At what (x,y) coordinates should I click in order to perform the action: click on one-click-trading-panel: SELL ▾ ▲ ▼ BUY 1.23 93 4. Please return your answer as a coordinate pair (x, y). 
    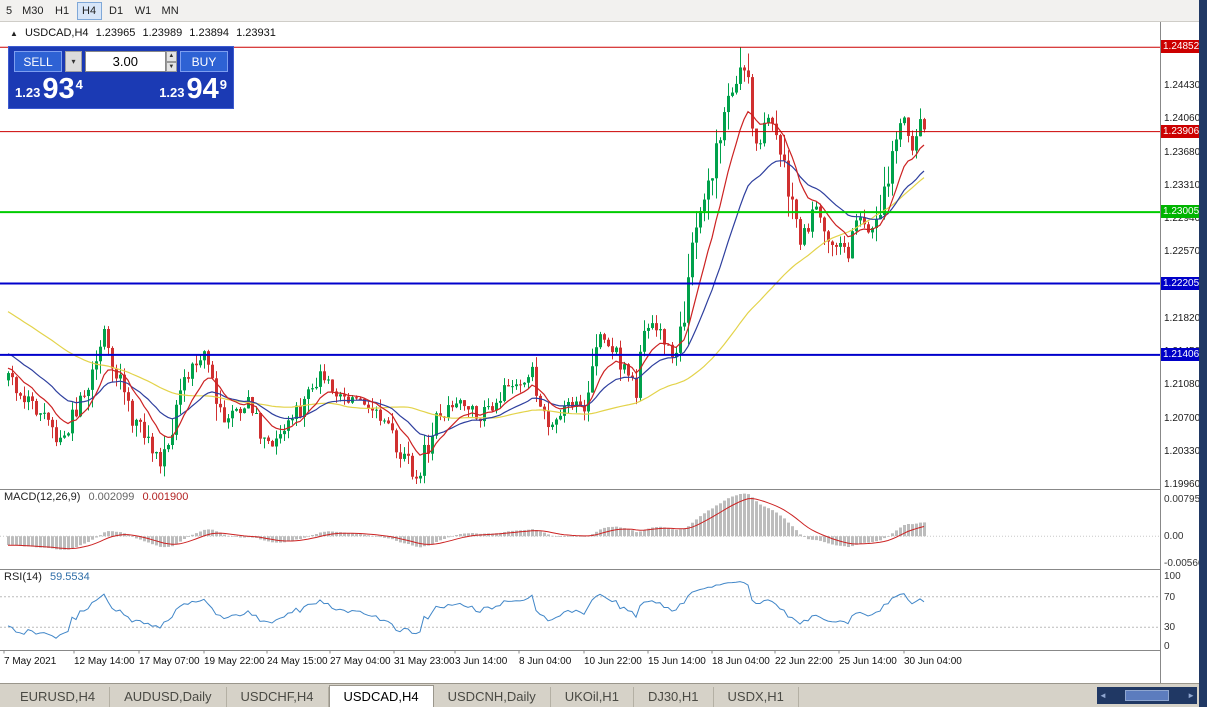
    Looking at the image, I should click on (121, 77).